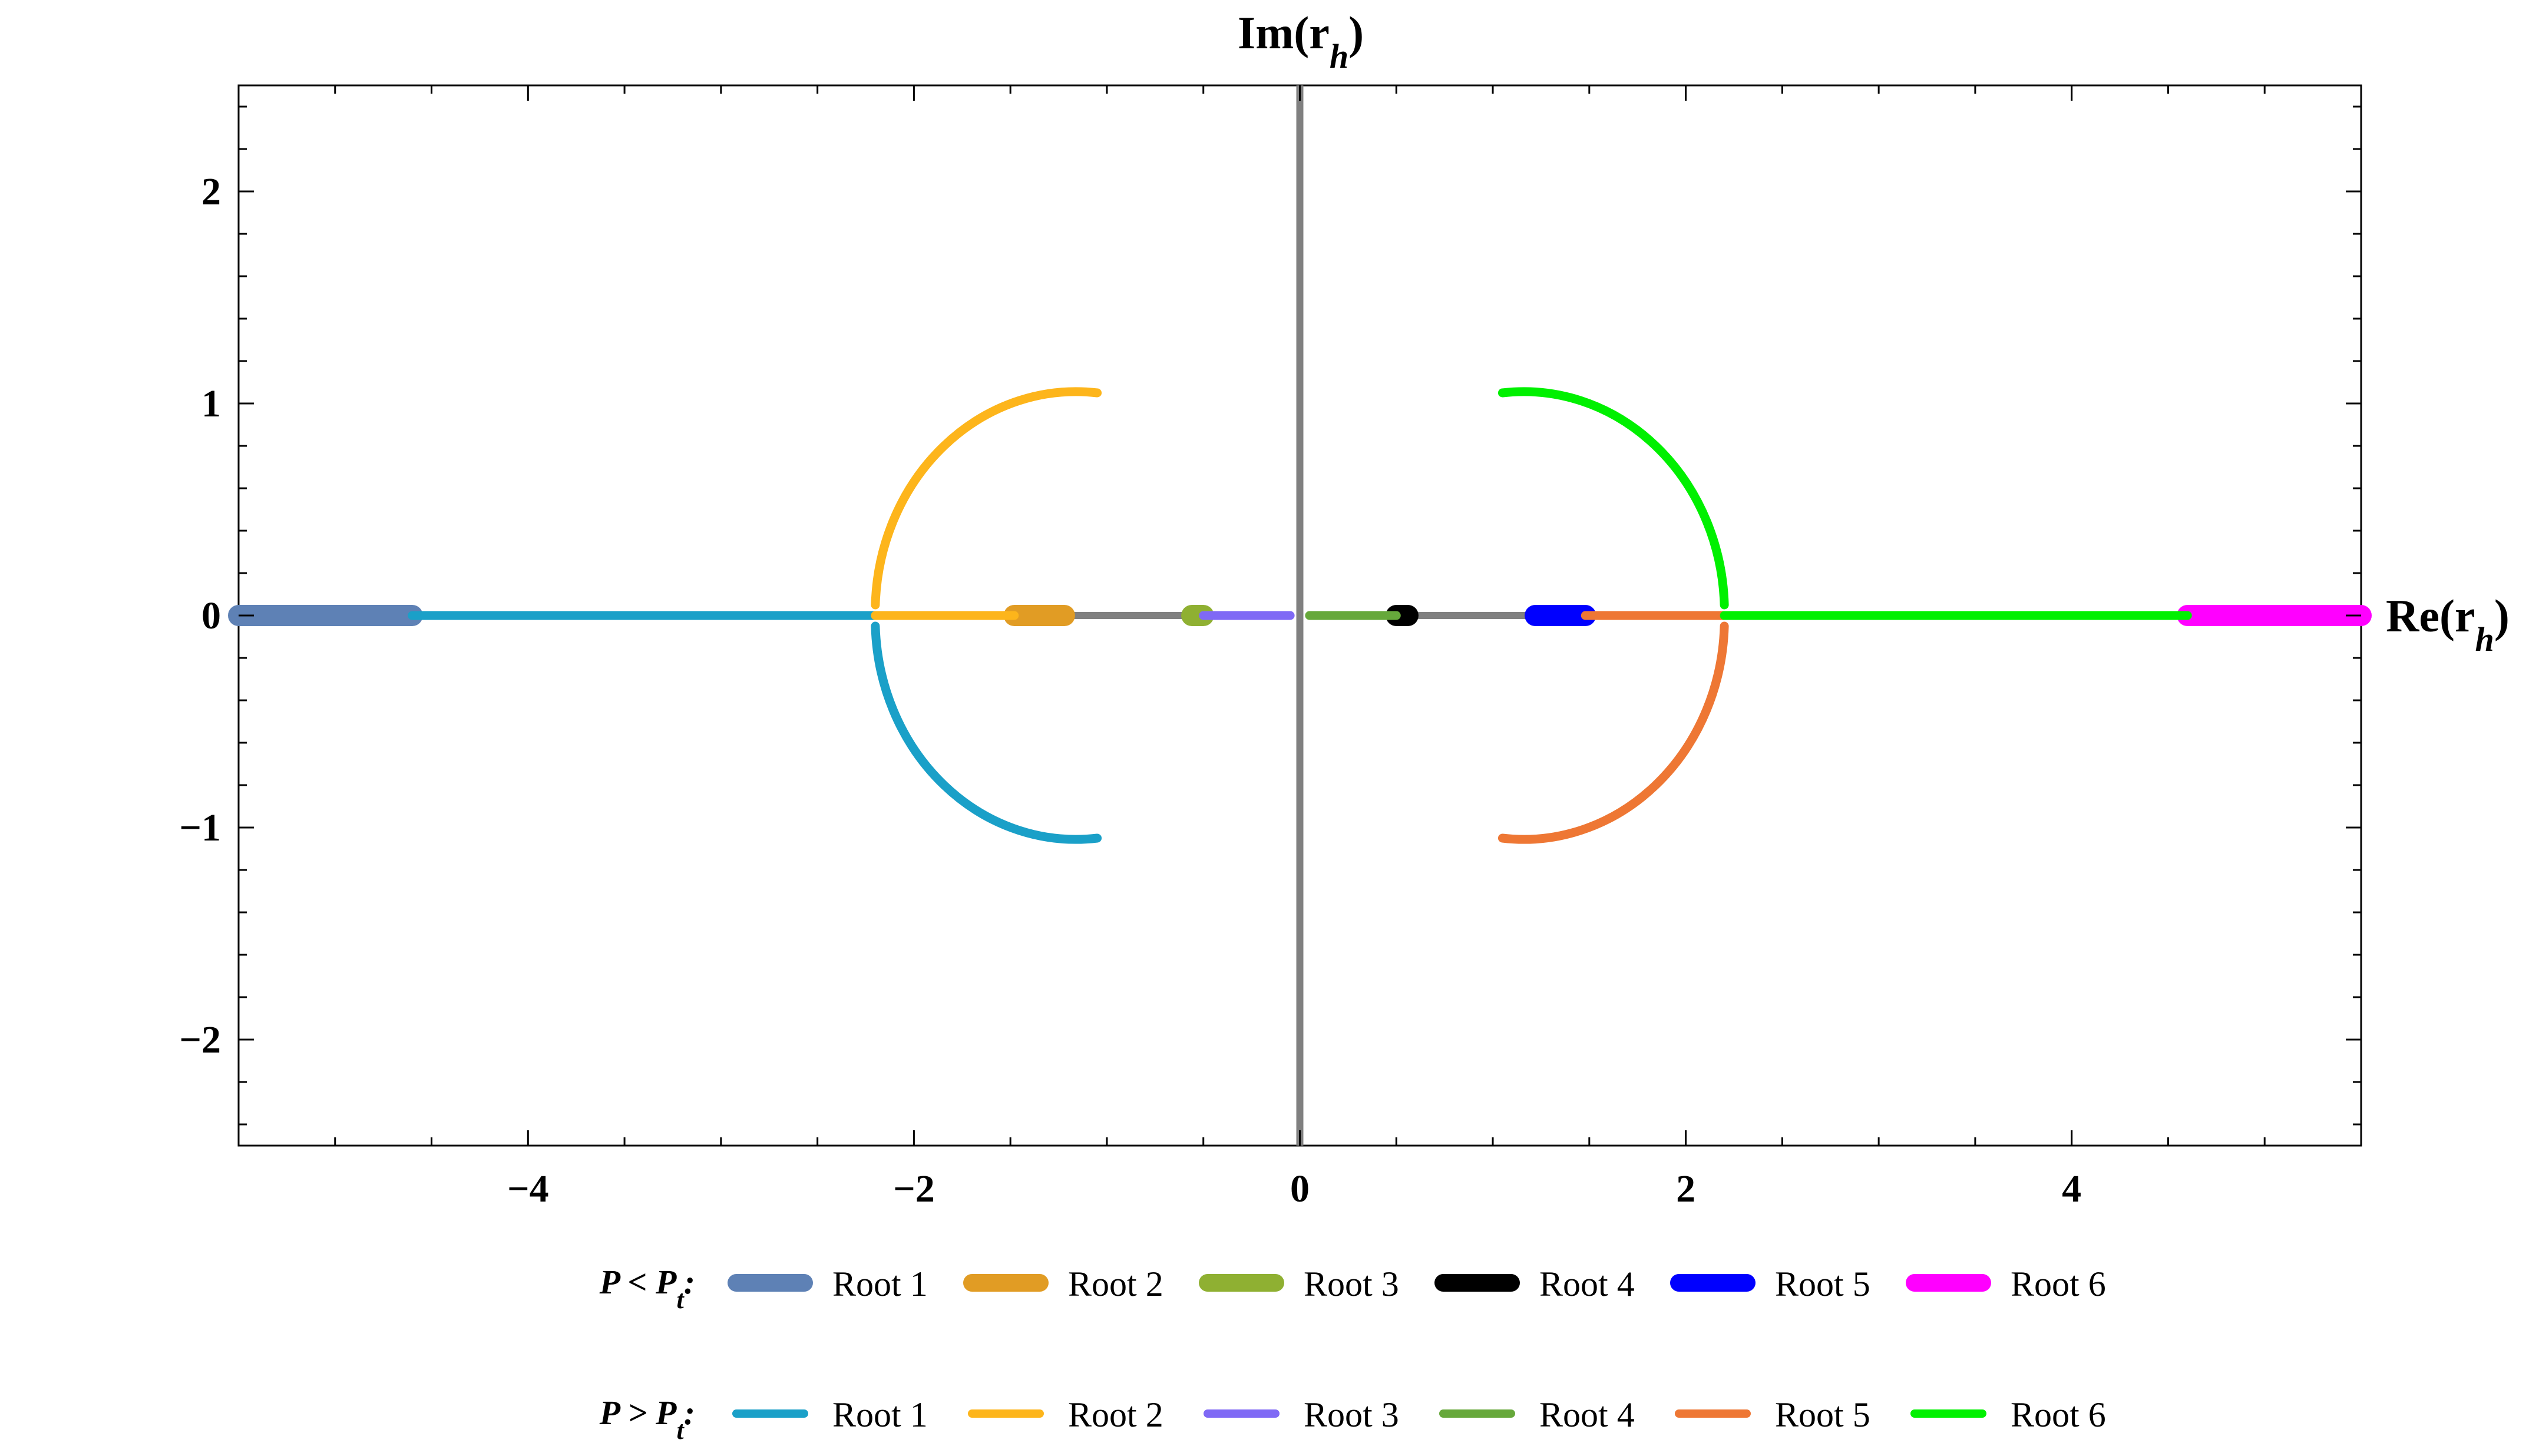 Image resolution: width=2529 pixels, height=1456 pixels. What do you see at coordinates (914, 1188) in the screenshot?
I see `x-tick-label: −2` at bounding box center [914, 1188].